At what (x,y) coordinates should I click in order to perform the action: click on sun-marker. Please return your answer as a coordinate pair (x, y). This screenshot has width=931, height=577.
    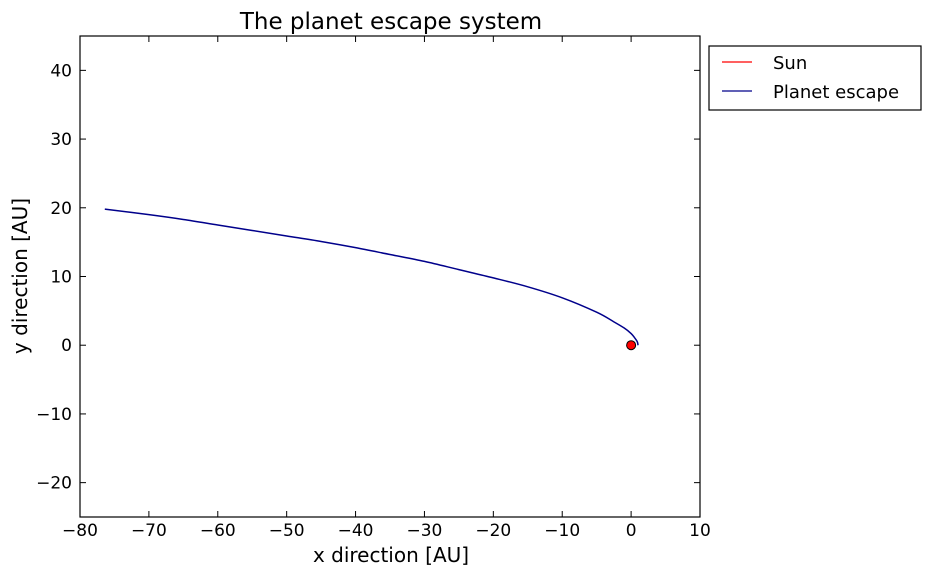
    Looking at the image, I should click on (631, 345).